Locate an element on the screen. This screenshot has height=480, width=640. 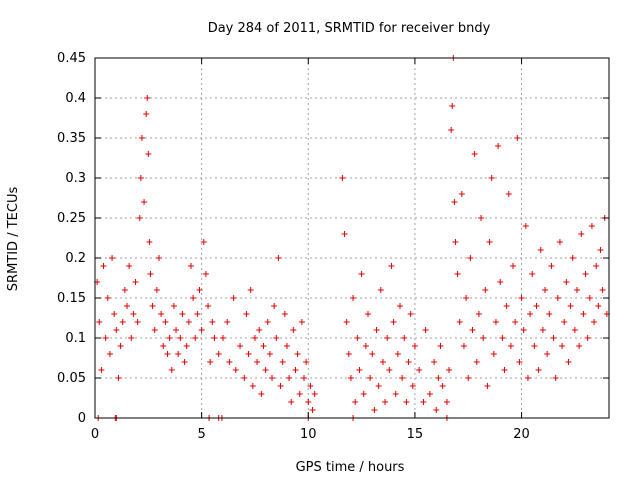
y-tick-label: 0.2 is located at coordinates (75, 258).